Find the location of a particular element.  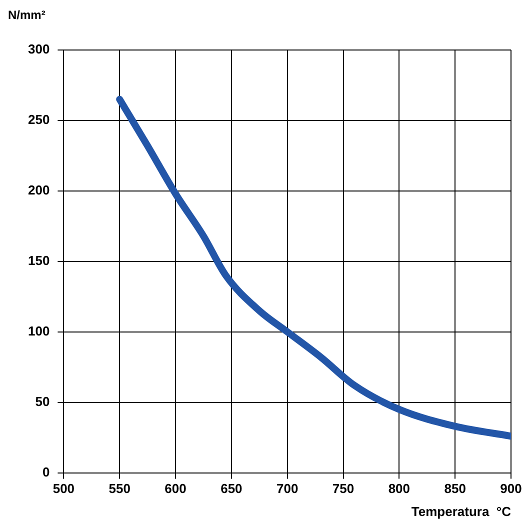

y-tick-label: 250 is located at coordinates (39, 120).